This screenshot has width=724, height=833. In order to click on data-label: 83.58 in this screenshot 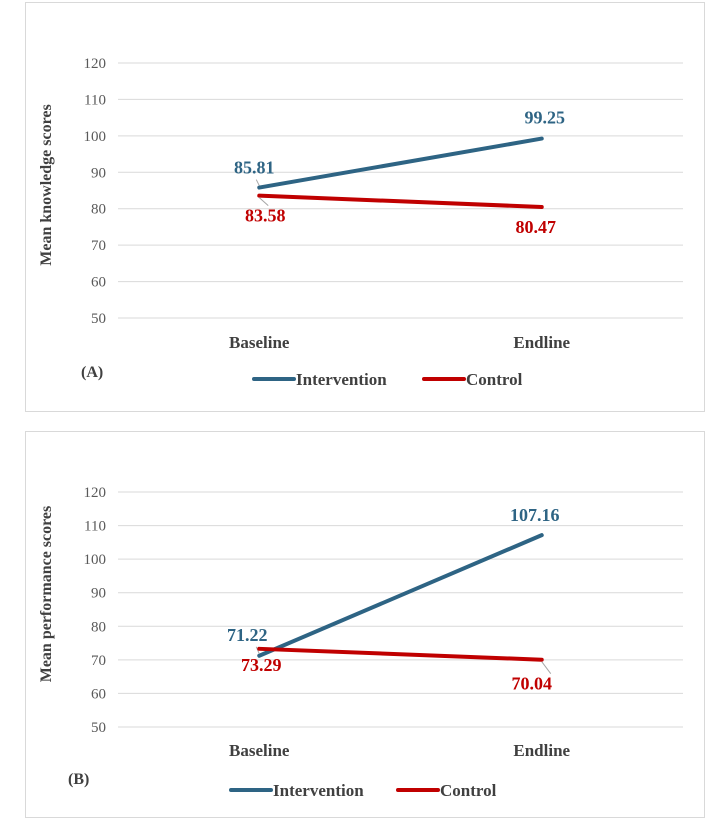, I will do `click(265, 216)`.